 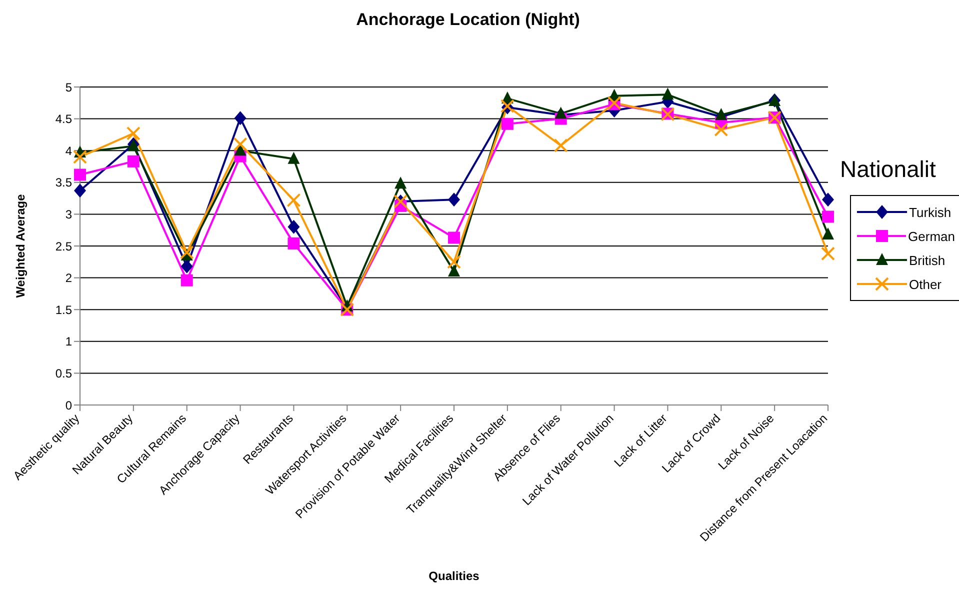 I want to click on y-tick-label: 2, so click(x=68, y=278).